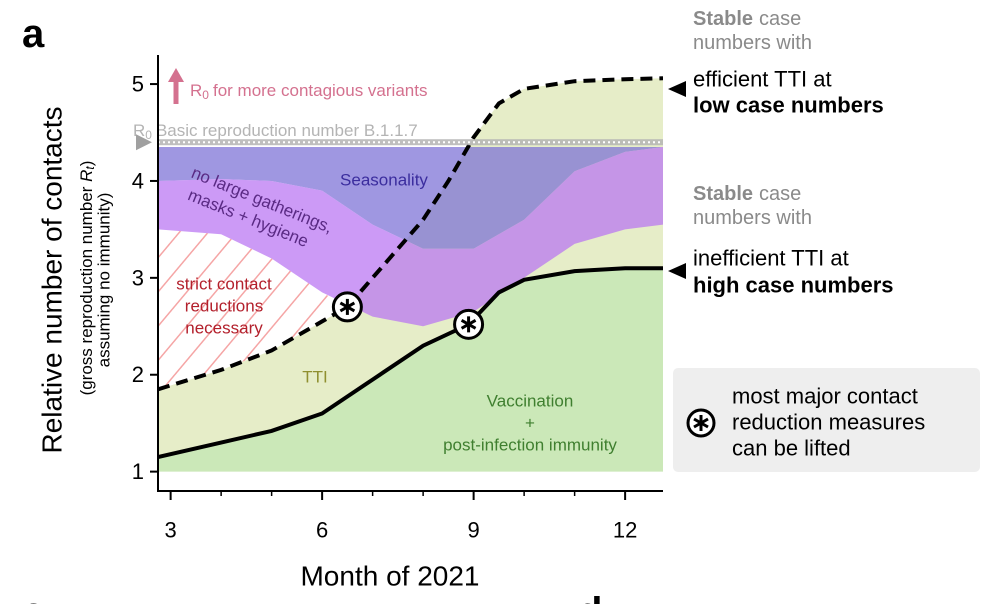  Describe the element at coordinates (104, 280) in the screenshot. I see `y-axis-sublabel: assuming no immunity)` at that location.